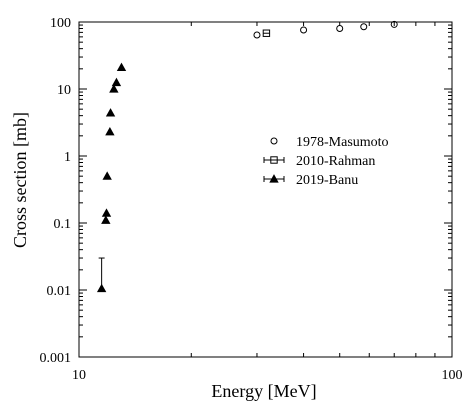 The width and height of the screenshot is (464, 407). Describe the element at coordinates (67, 157) in the screenshot. I see `y-tick-label: 1` at that location.